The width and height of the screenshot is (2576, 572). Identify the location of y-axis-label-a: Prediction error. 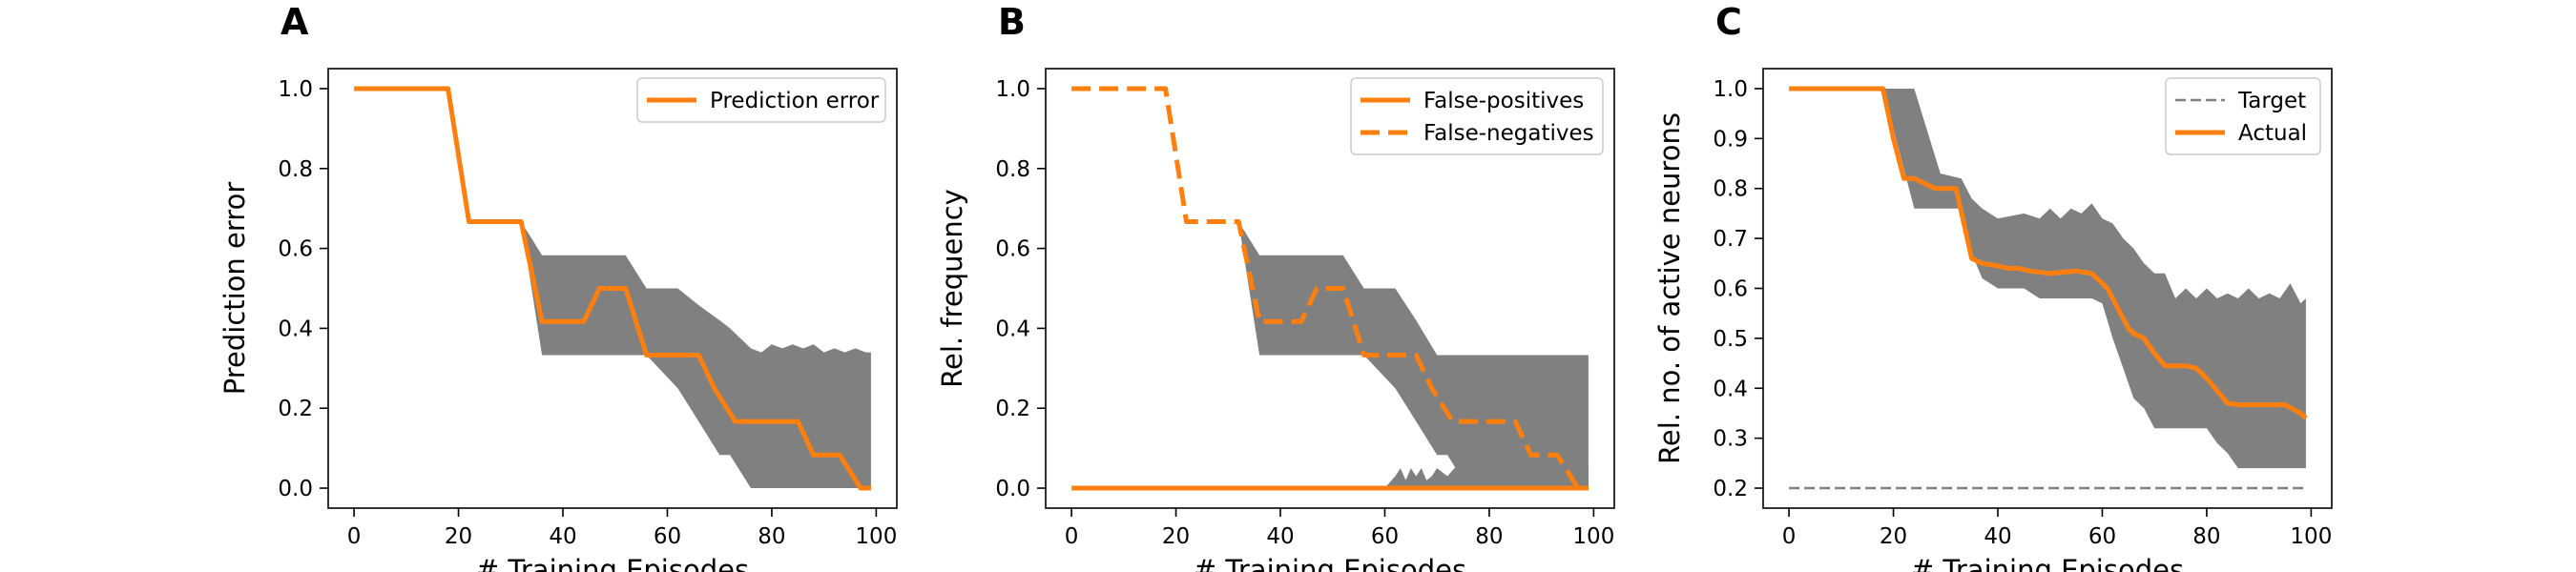
(234, 289).